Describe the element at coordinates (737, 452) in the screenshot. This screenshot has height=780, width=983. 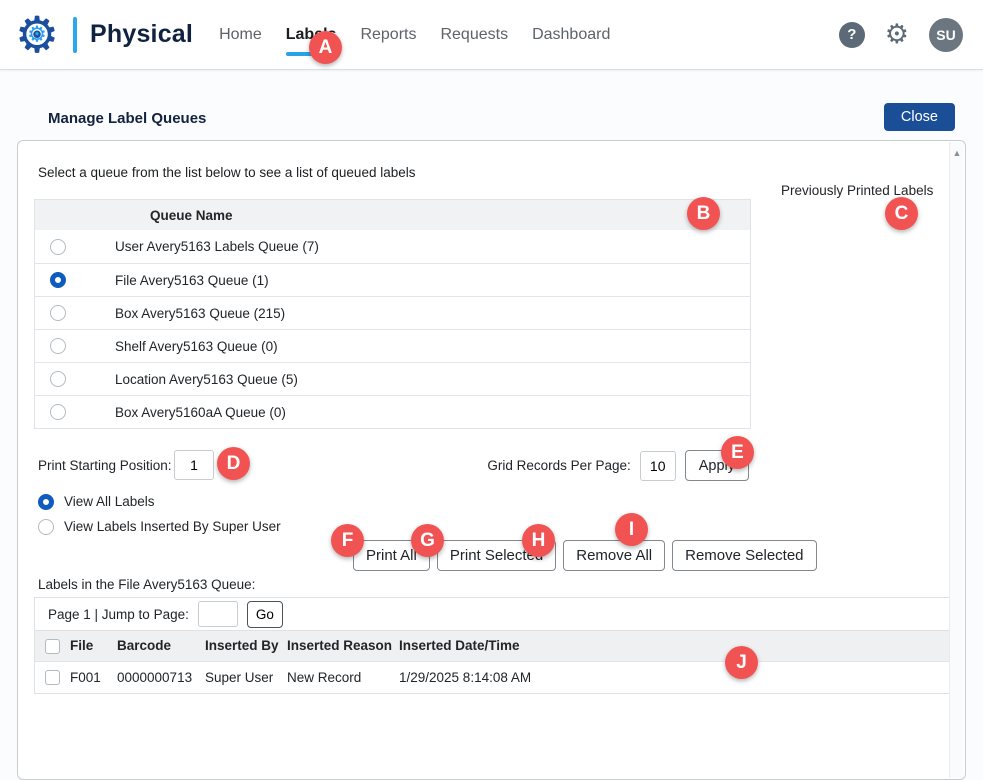
I see `annotation-badge-e: E` at that location.